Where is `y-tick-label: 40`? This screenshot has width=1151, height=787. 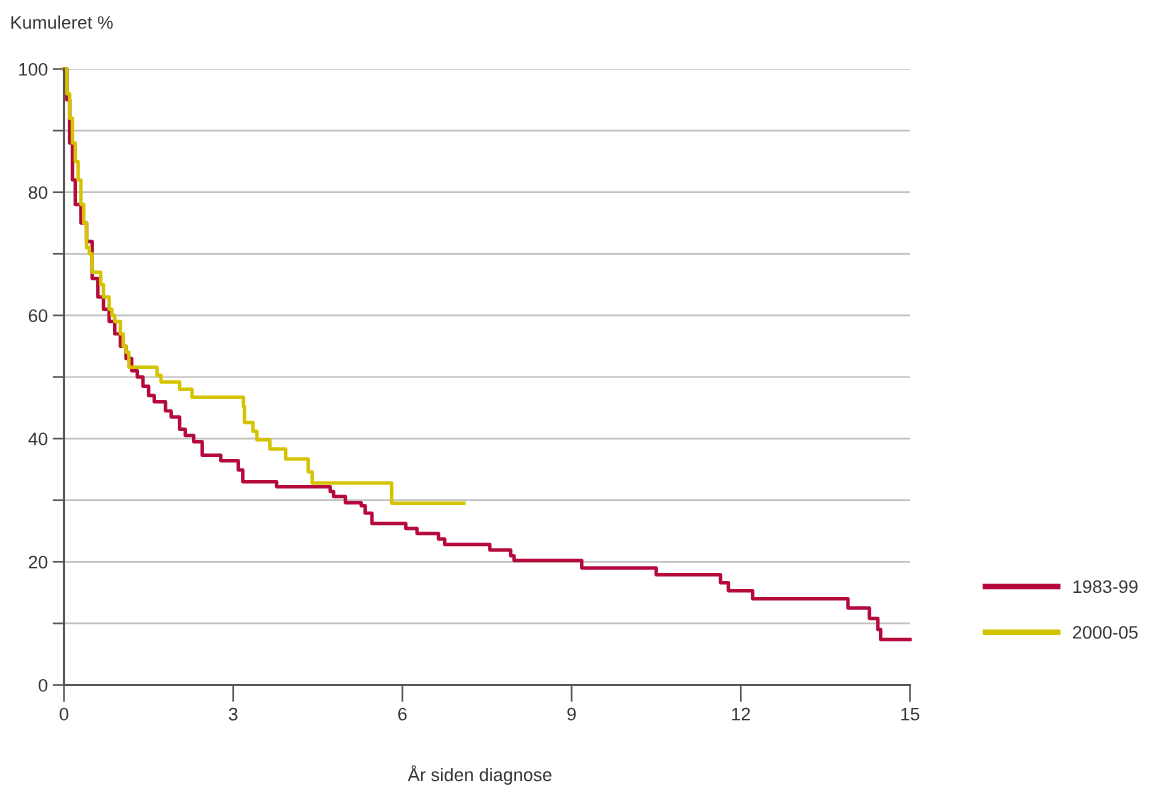
y-tick-label: 40 is located at coordinates (38, 439).